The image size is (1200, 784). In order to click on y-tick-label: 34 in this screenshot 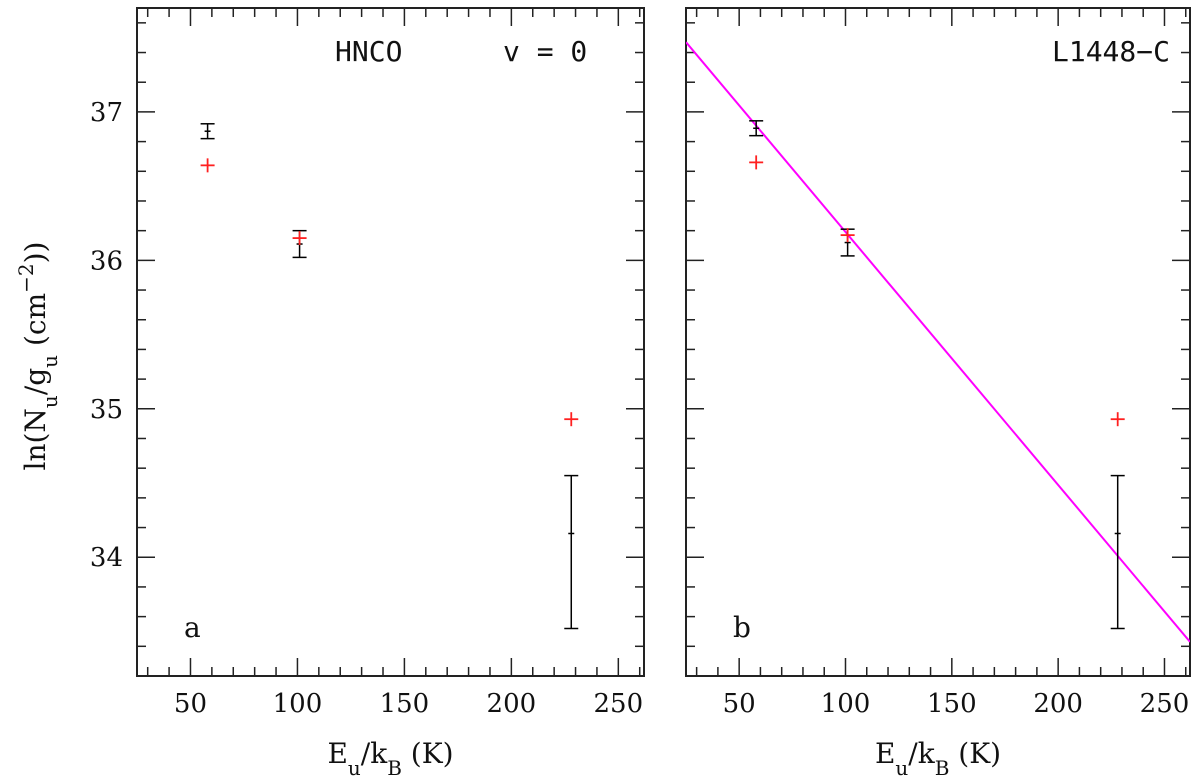, I will do `click(106, 558)`.